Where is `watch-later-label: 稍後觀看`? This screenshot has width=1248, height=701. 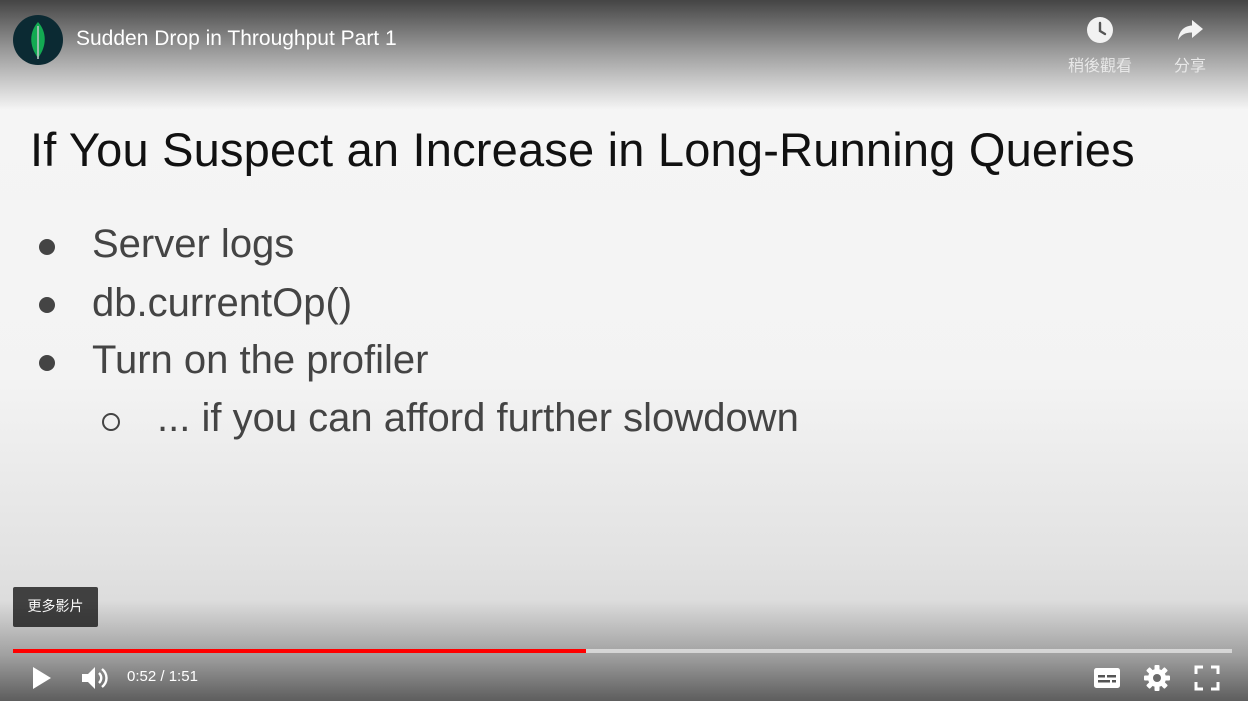 watch-later-label: 稍後觀看 is located at coordinates (1099, 65).